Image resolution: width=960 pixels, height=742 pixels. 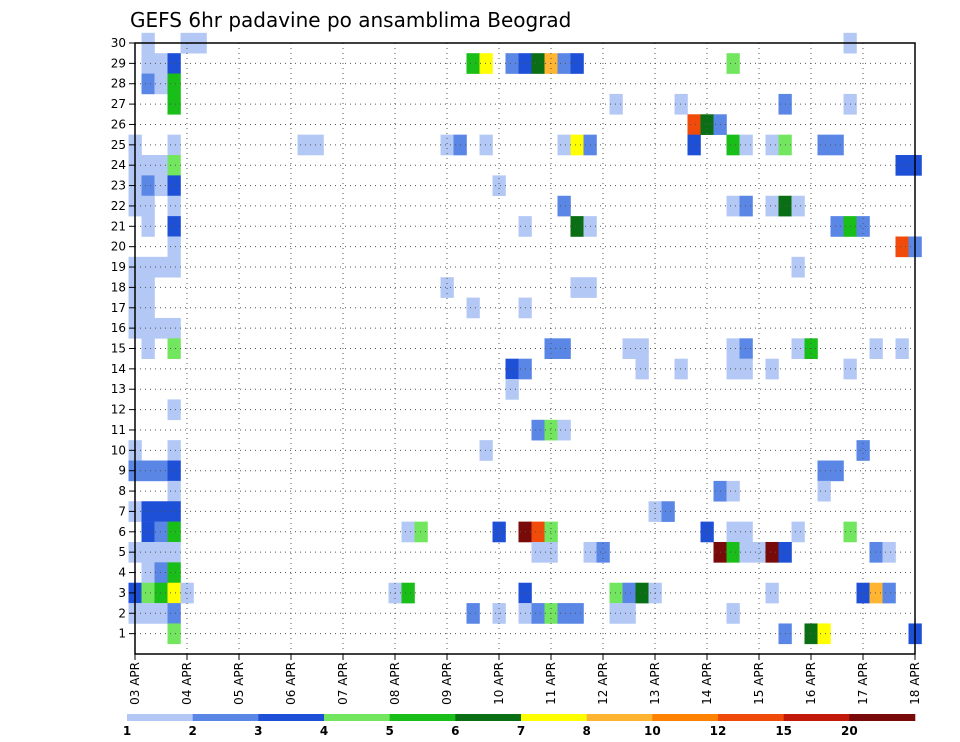 What do you see at coordinates (122, 634) in the screenshot?
I see `y-tick-label: 1` at bounding box center [122, 634].